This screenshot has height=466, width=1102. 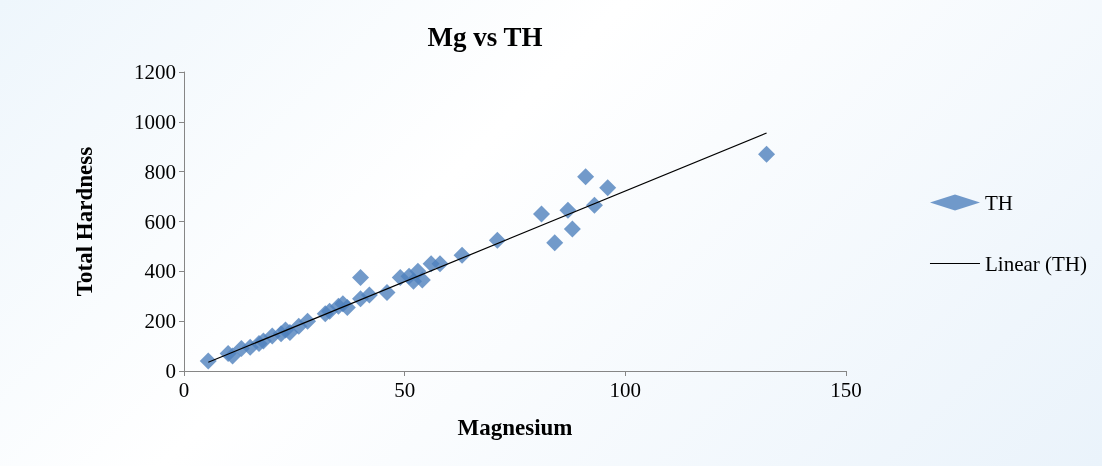 I want to click on y-tick-label: 1200, so click(x=155, y=72).